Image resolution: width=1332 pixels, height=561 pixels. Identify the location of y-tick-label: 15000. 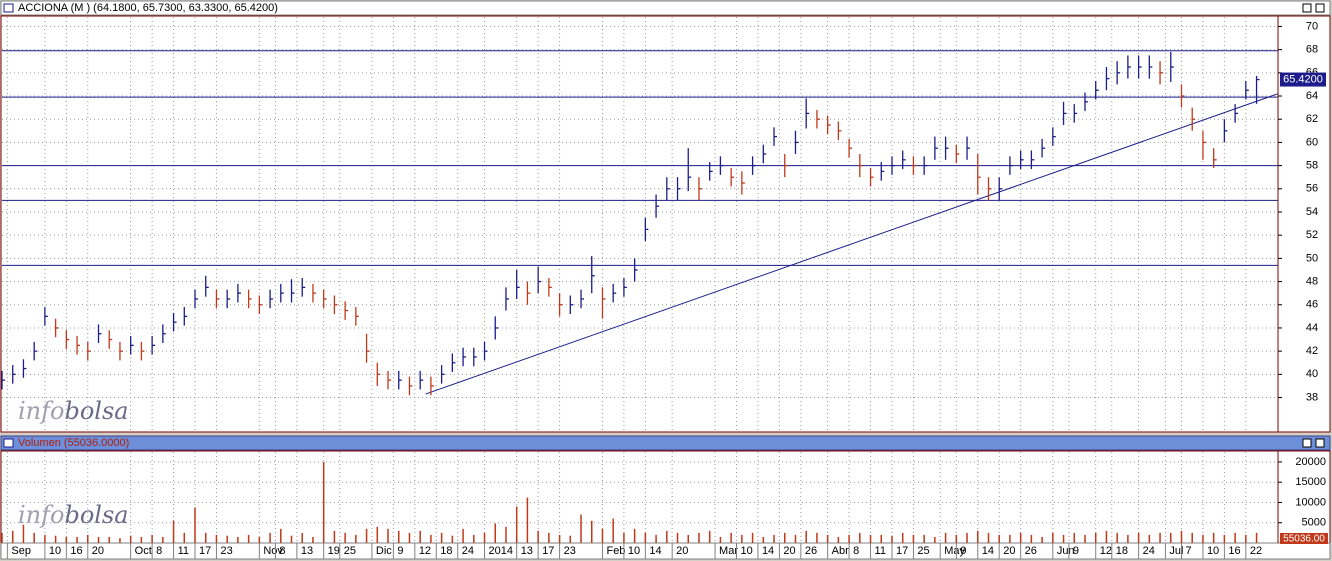
(1310, 482).